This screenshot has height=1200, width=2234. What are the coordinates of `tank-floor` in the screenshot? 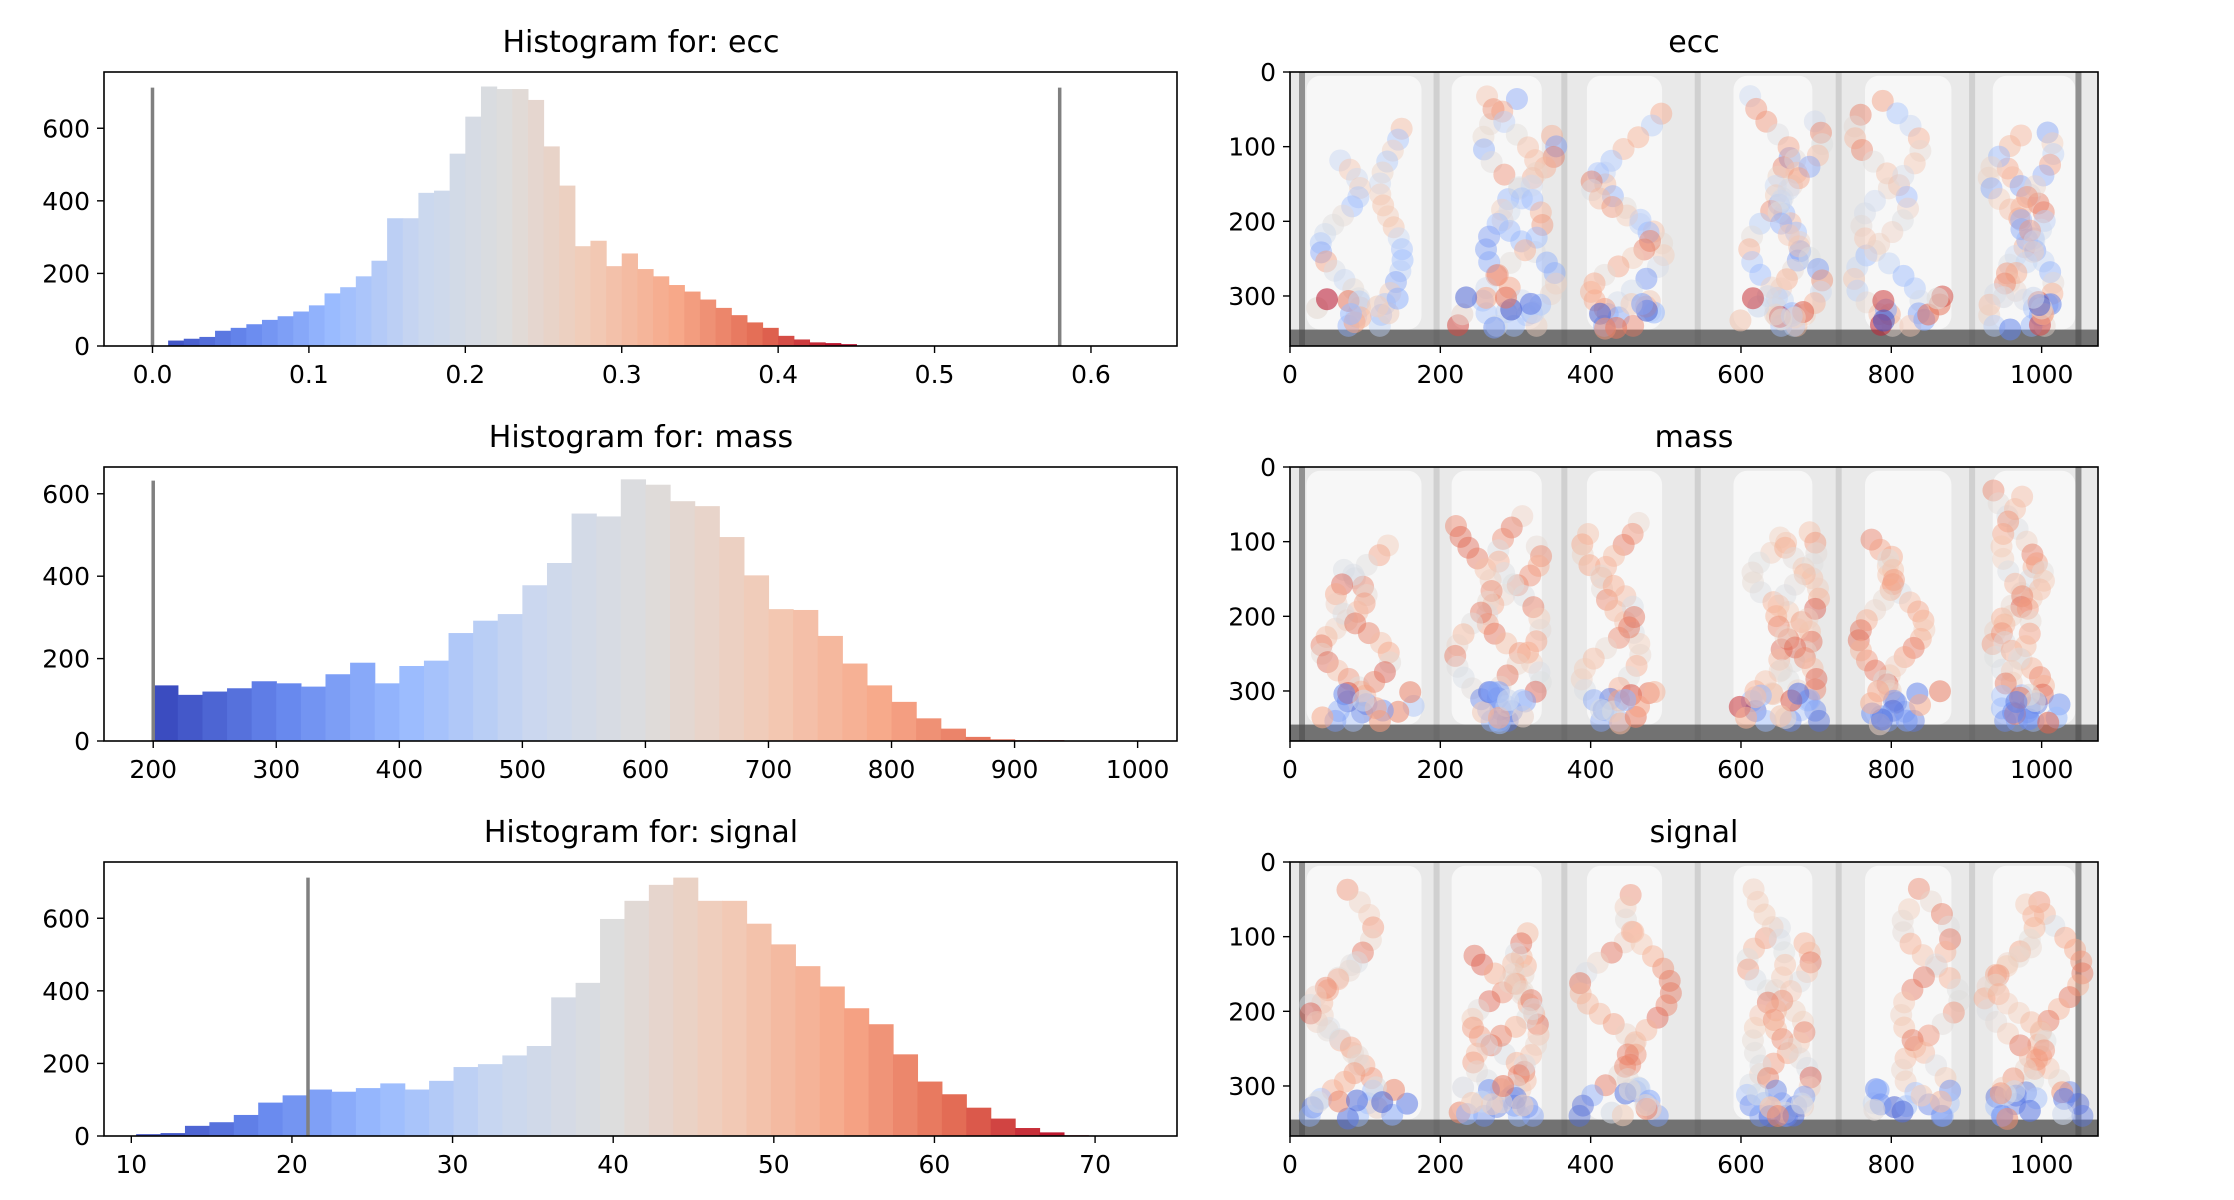 It's located at (1694, 732).